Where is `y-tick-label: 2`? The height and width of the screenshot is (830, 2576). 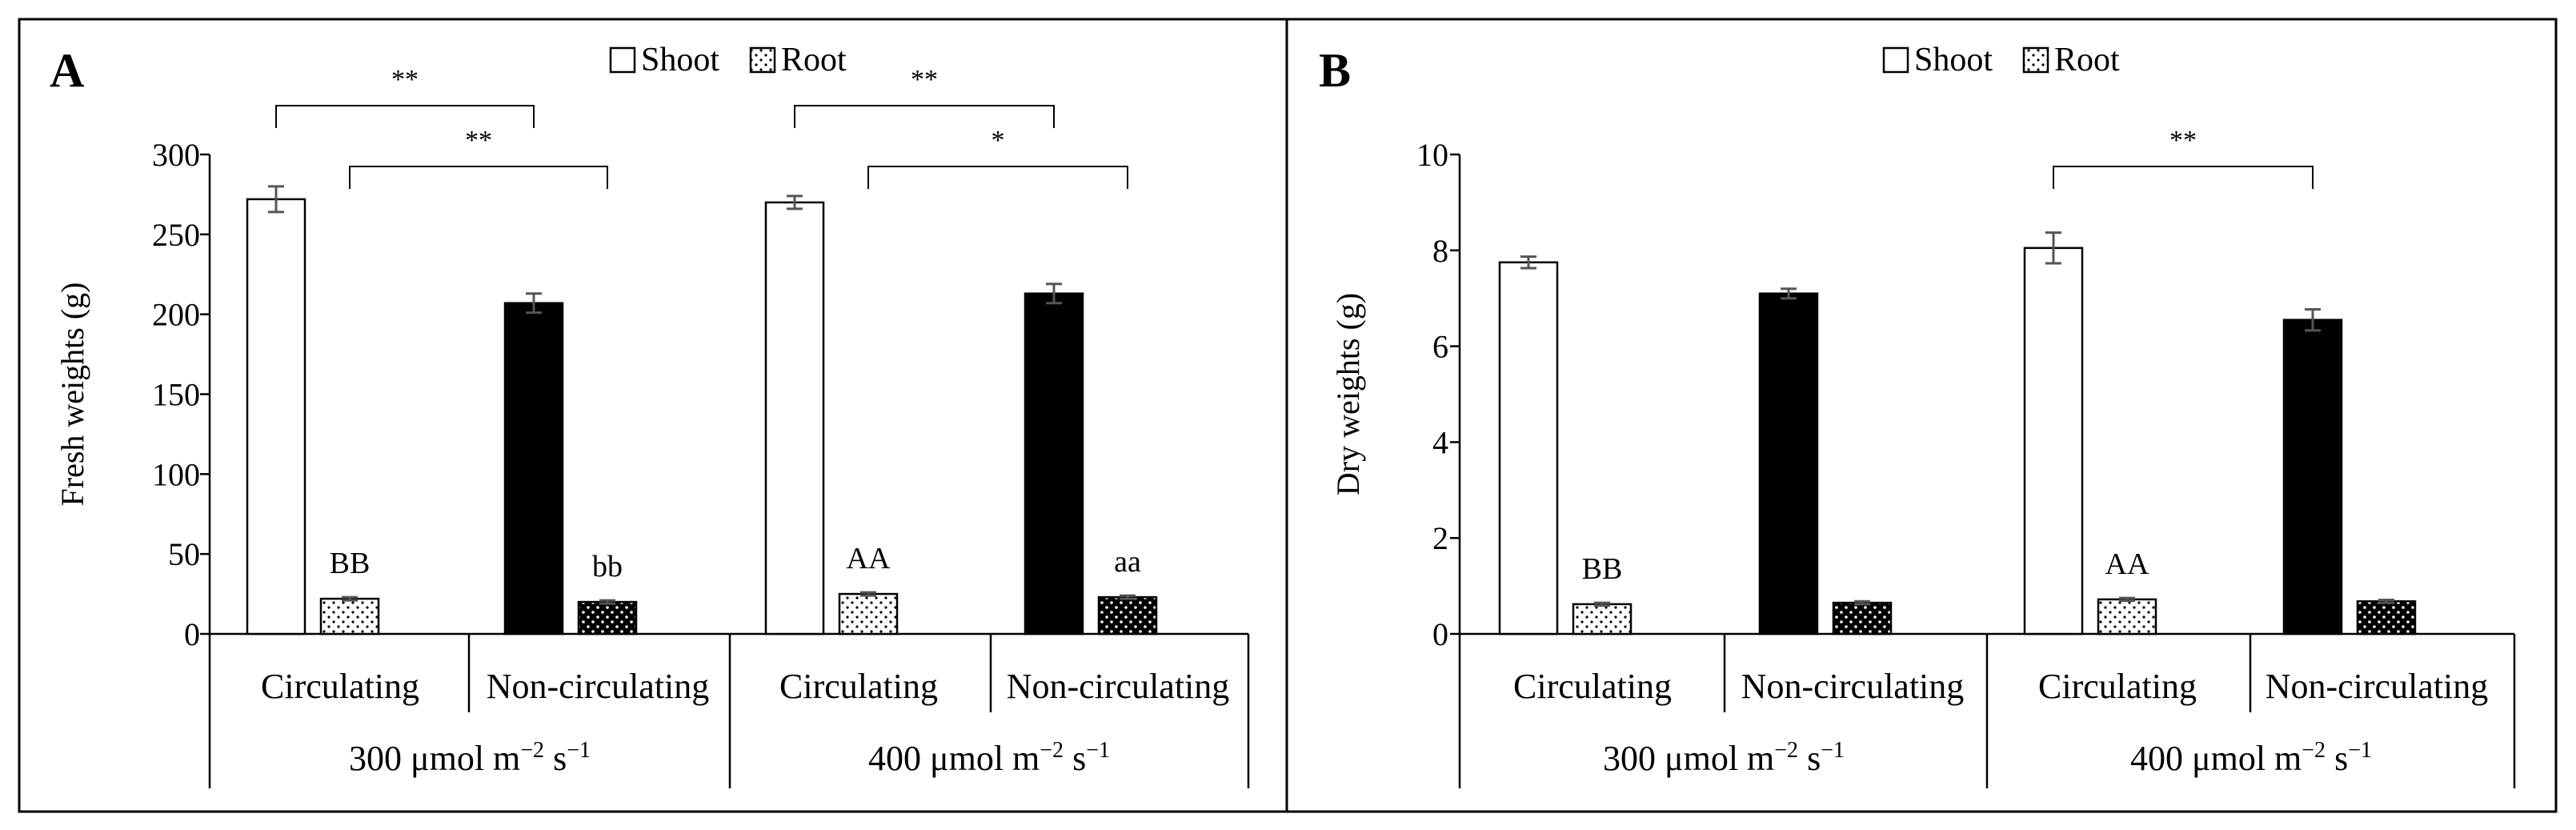
y-tick-label: 2 is located at coordinates (1440, 538).